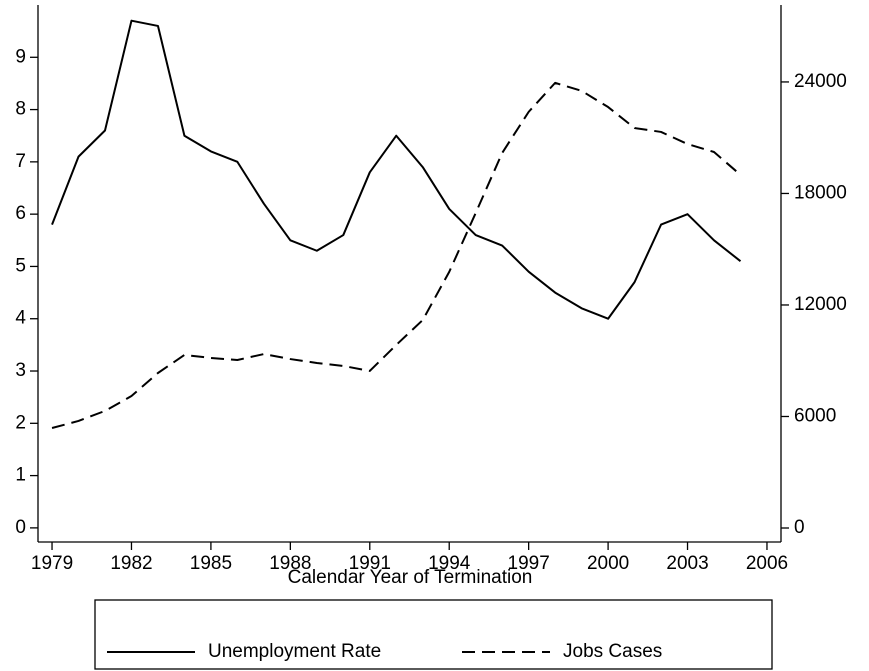 Image resolution: width=869 pixels, height=671 pixels. I want to click on x-tick-label: 1982, so click(131, 563).